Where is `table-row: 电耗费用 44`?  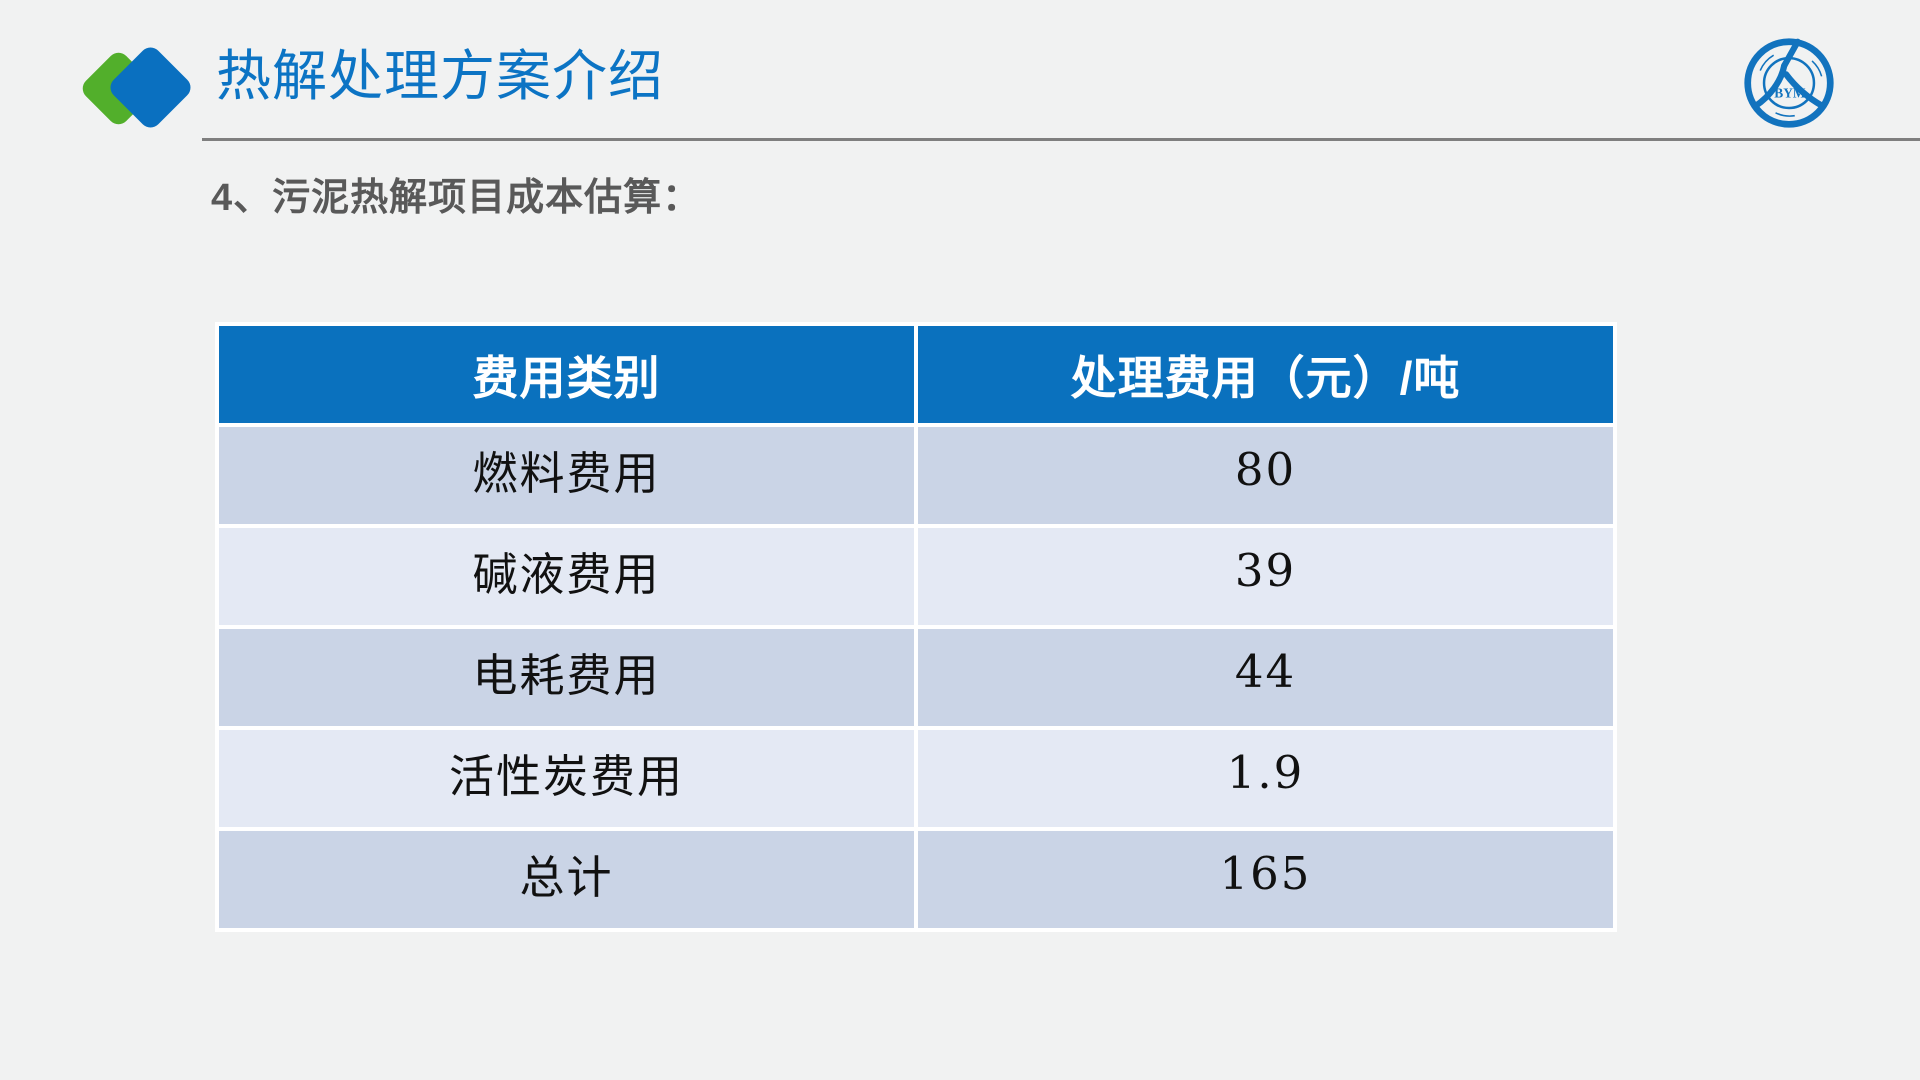 table-row: 电耗费用 44 is located at coordinates (916, 677).